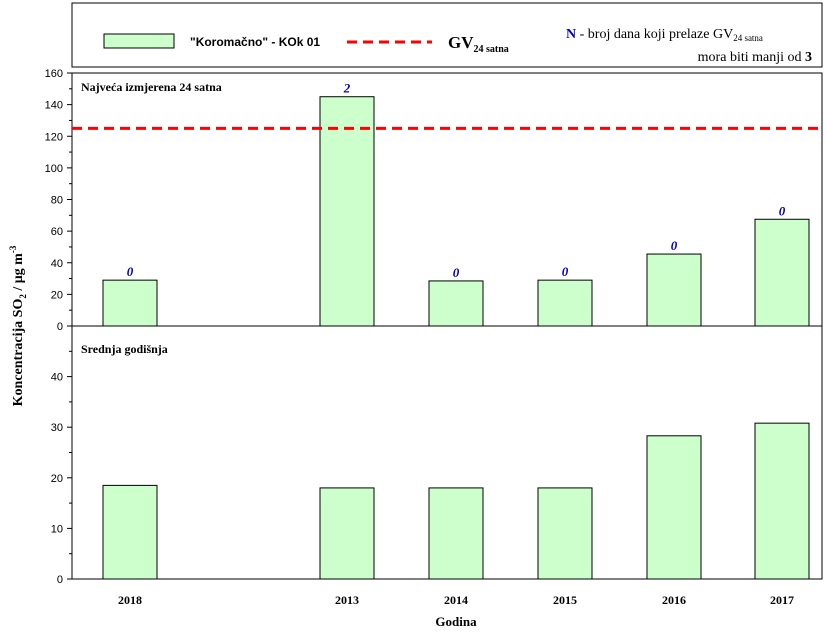 This screenshot has height=634, width=826. Describe the element at coordinates (57, 428) in the screenshot. I see `y-tick-label: 30` at that location.